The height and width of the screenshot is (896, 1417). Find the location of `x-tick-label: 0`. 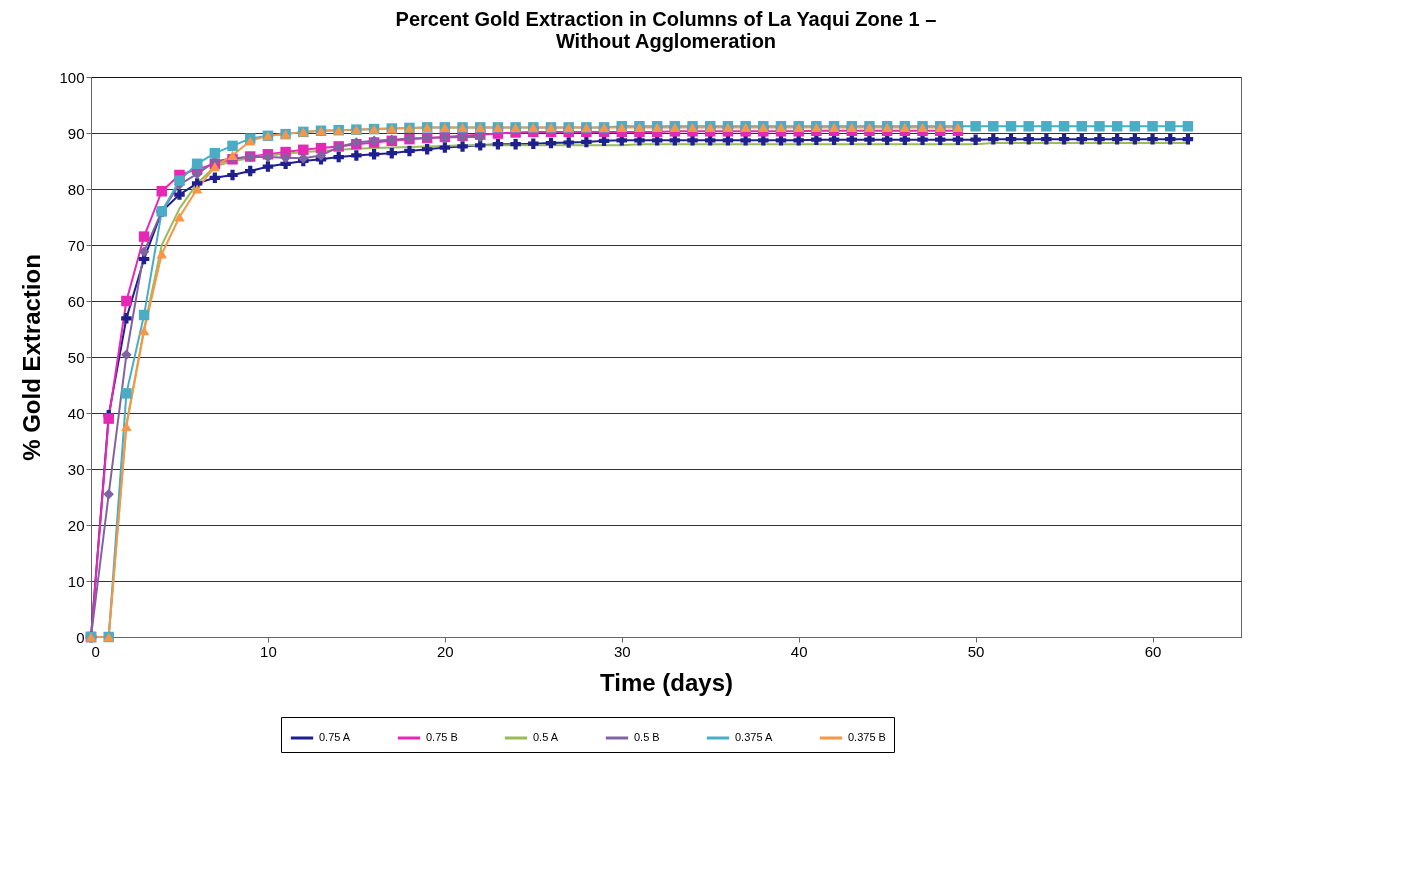

x-tick-label: 0 is located at coordinates (95, 651).